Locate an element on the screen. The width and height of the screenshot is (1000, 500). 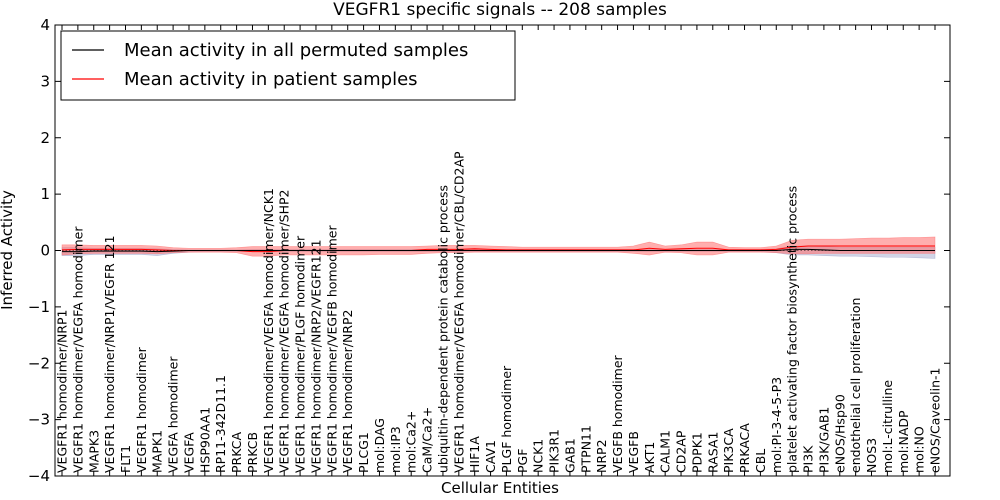
legend-frame is located at coordinates (288, 65).